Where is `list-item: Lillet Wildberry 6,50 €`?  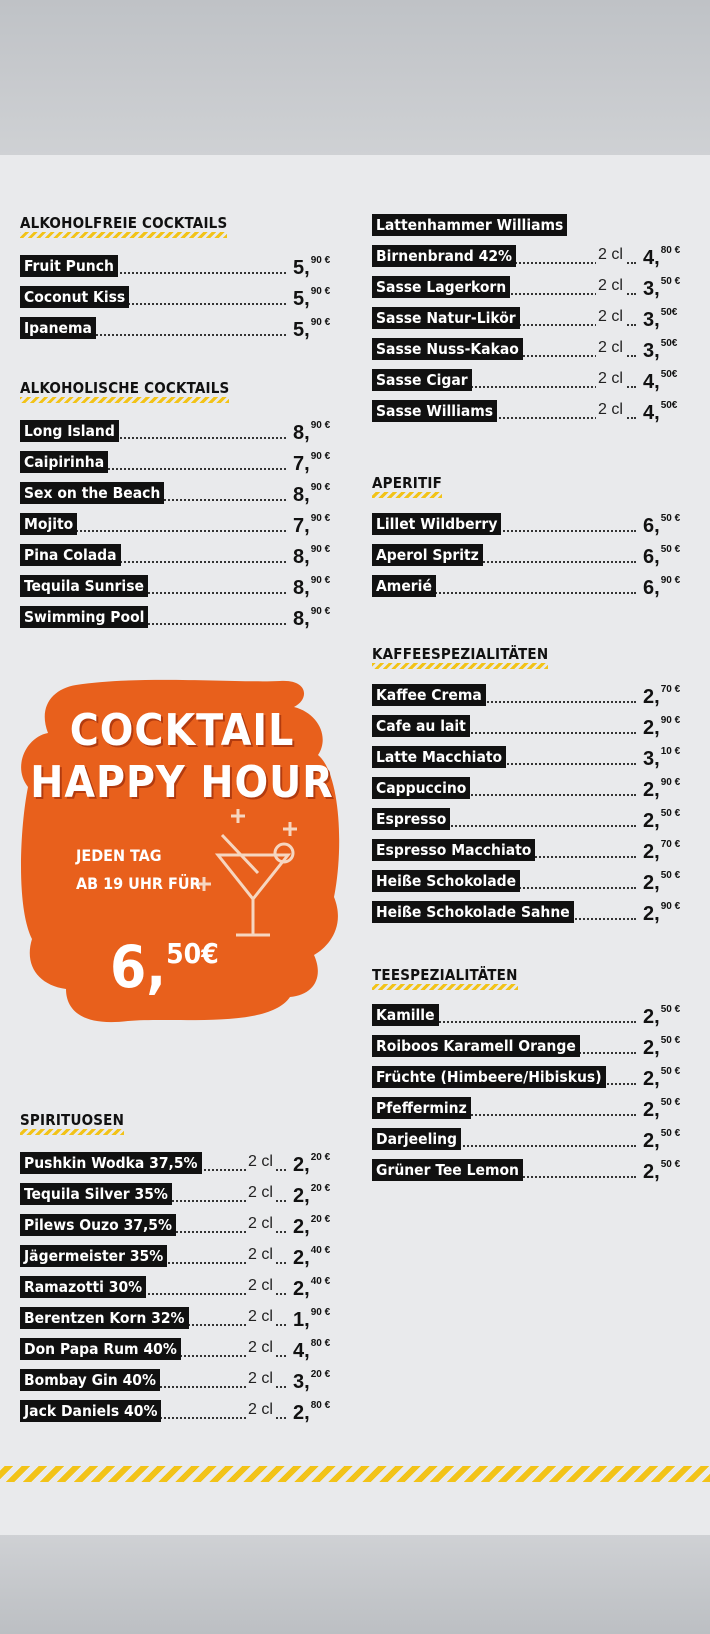 list-item: Lillet Wildberry 6,50 € is located at coordinates (532, 528).